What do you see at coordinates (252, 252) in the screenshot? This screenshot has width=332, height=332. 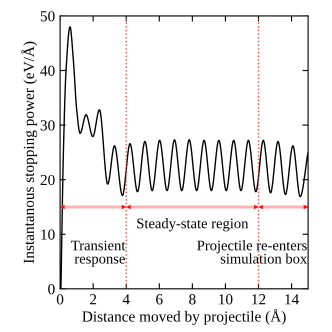 I see `annotation: Projectile re-enters simulation box` at bounding box center [252, 252].